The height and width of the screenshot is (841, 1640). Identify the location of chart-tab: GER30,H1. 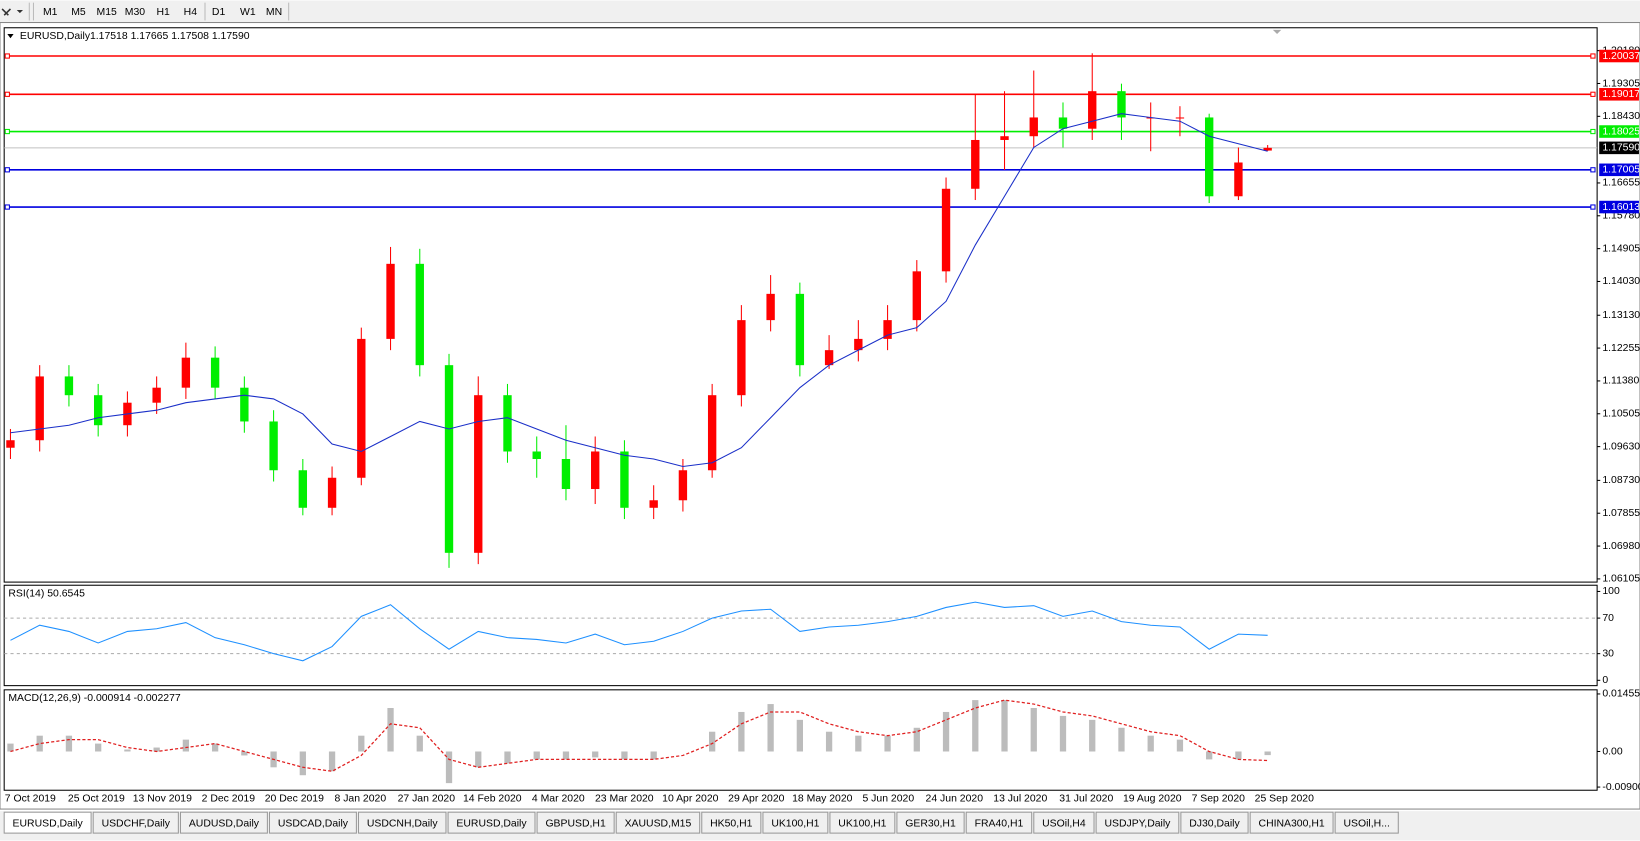
(930, 823).